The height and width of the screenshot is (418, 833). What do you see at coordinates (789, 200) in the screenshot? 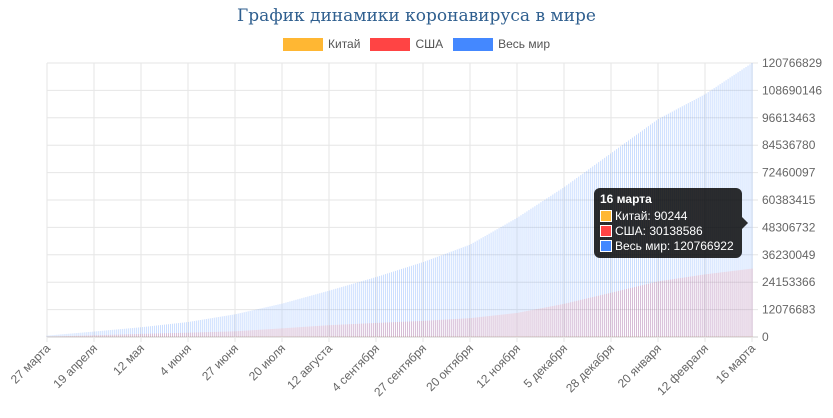
I see `y-tick-label: 60383415` at bounding box center [789, 200].